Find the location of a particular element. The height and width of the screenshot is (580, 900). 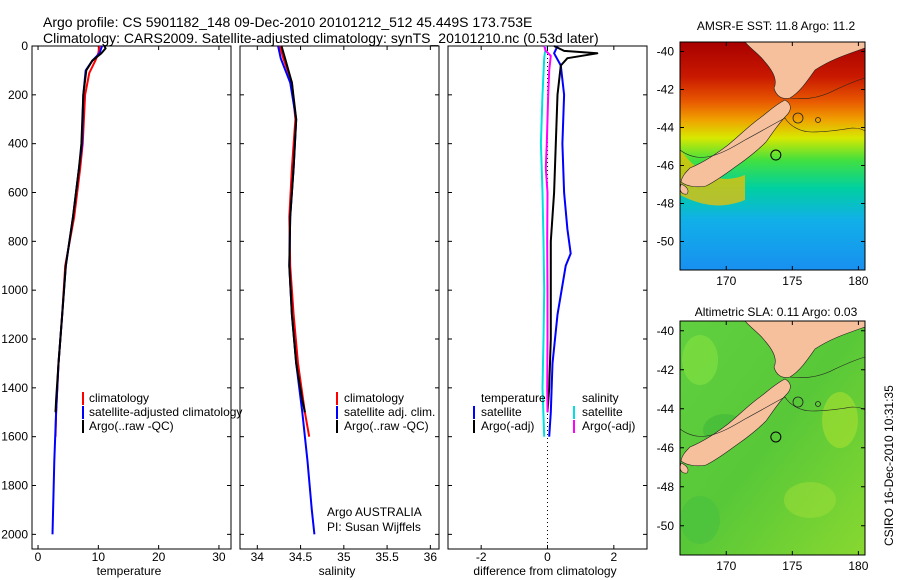

difference-profiles is located at coordinates (569, 241).